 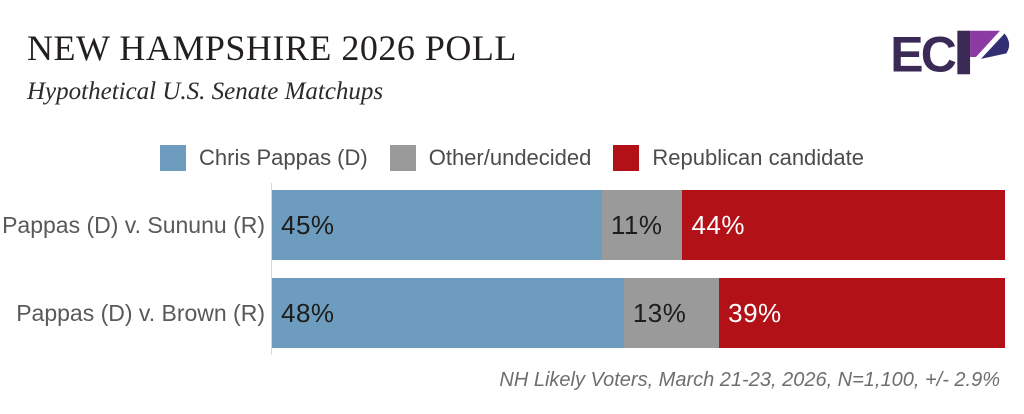 I want to click on bar-segment: 45%, so click(x=437, y=225).